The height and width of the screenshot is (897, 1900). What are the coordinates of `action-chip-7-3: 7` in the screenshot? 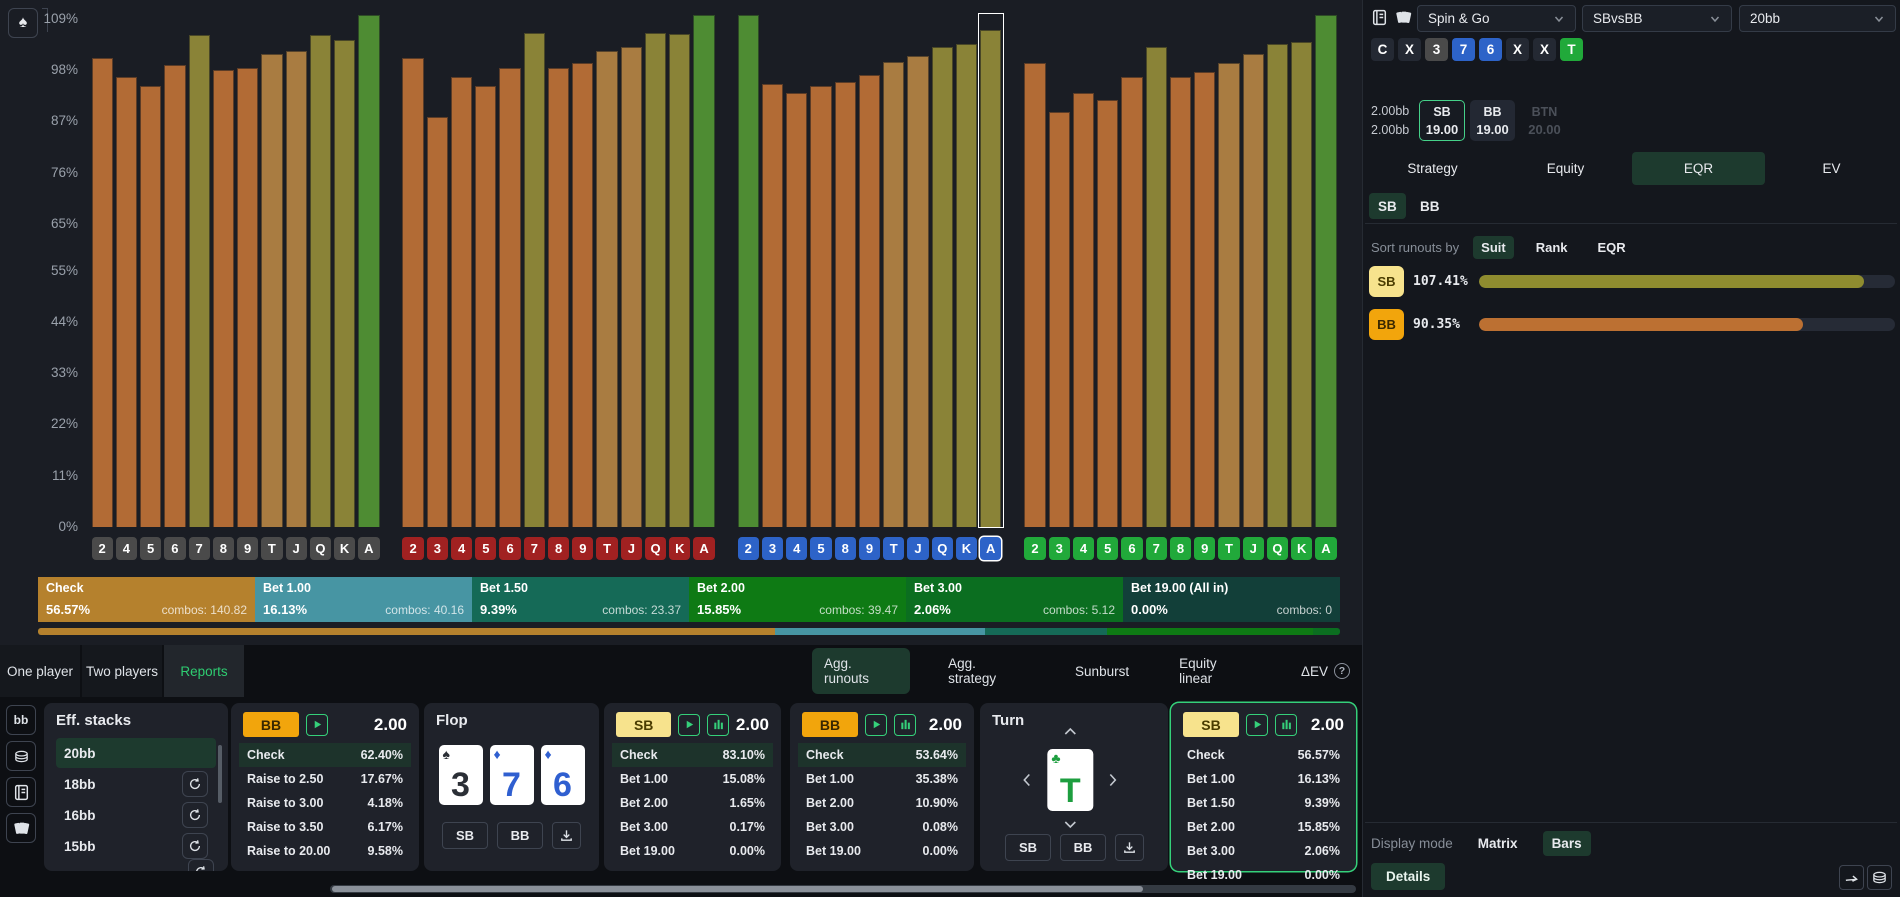 It's located at (1463, 49).